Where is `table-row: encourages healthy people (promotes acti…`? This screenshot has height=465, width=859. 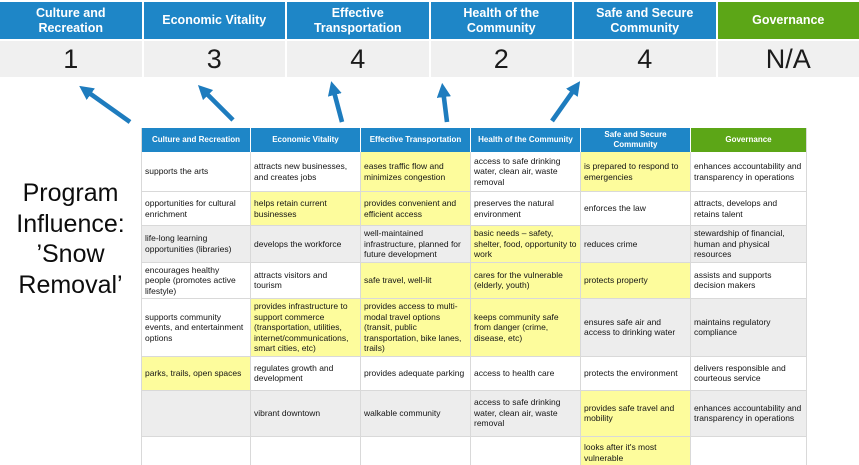
table-row: encourages healthy people (promotes acti… is located at coordinates (474, 280).